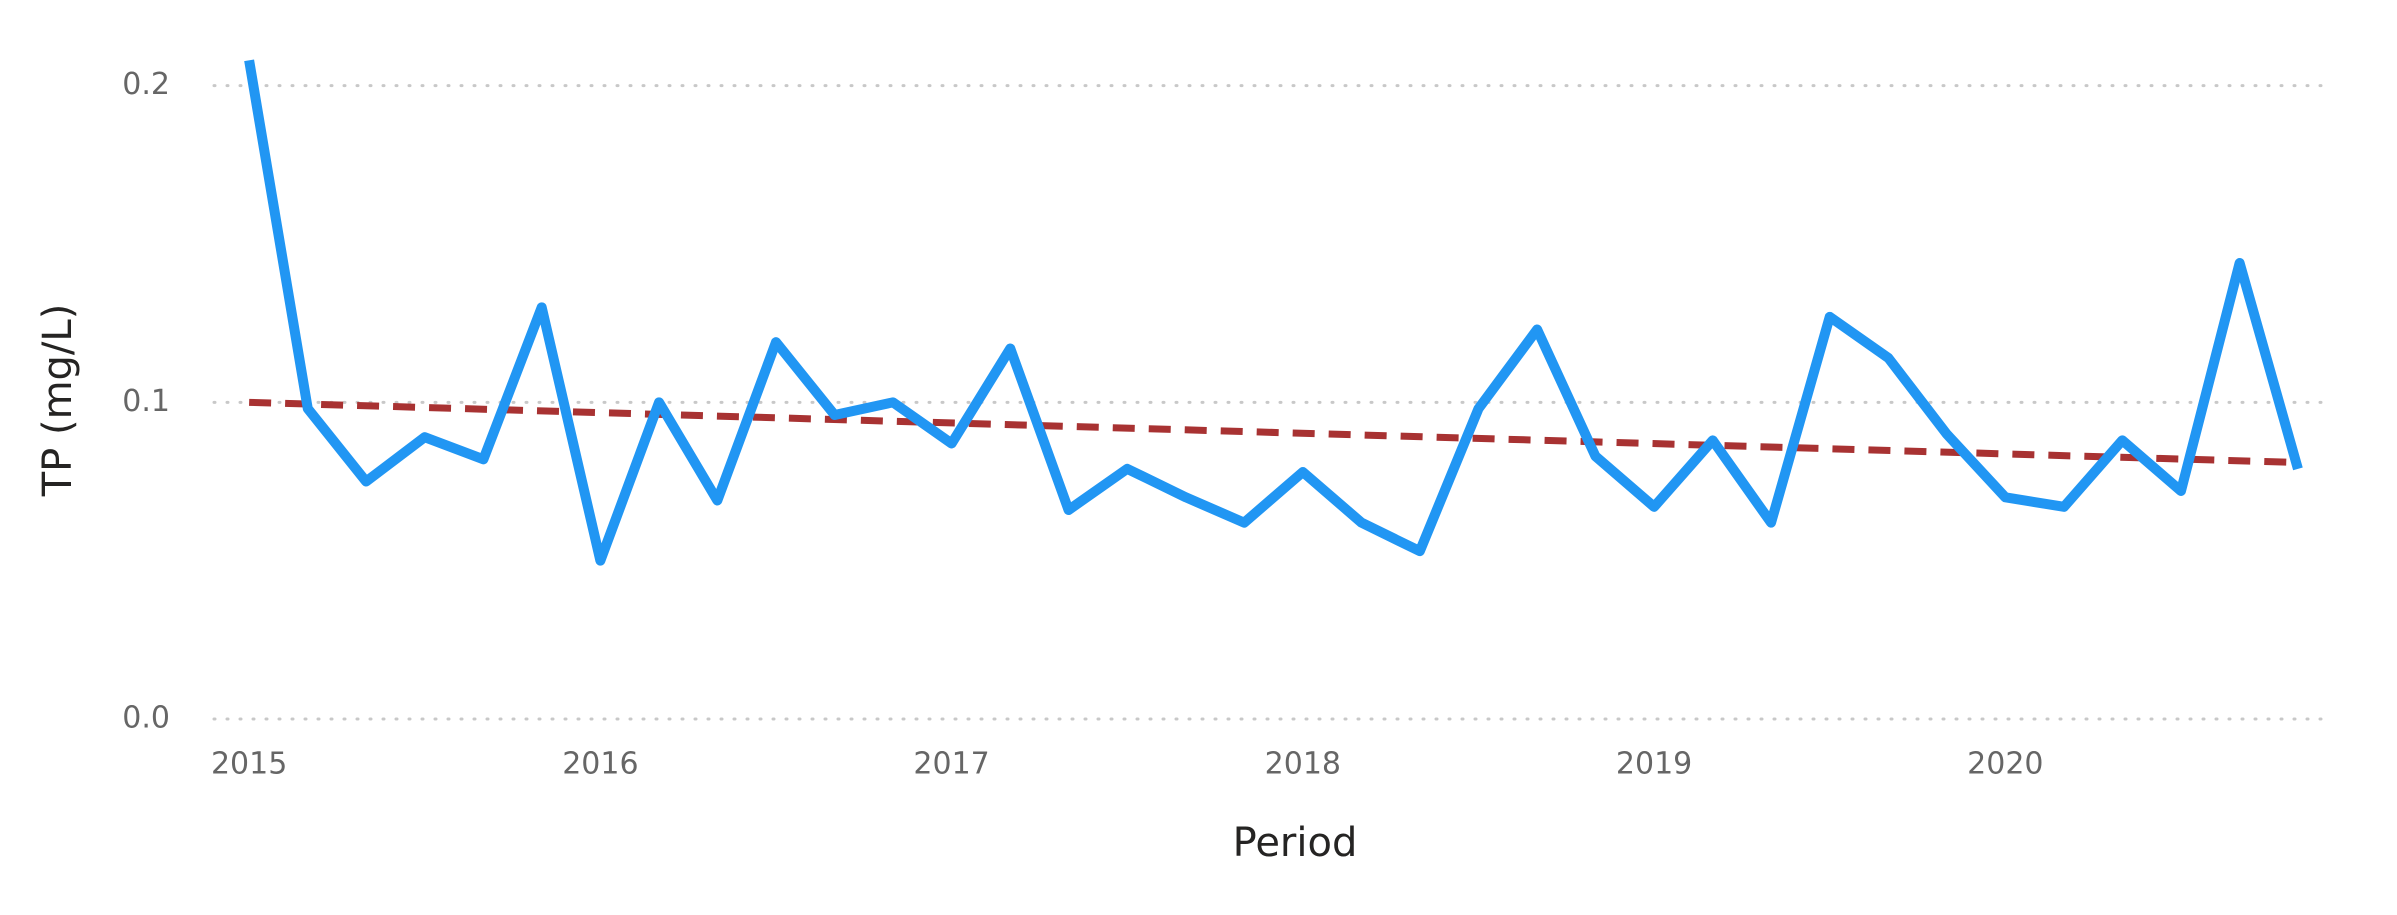 The width and height of the screenshot is (2397, 915). What do you see at coordinates (600, 764) in the screenshot?
I see `x-tick-label: 2016` at bounding box center [600, 764].